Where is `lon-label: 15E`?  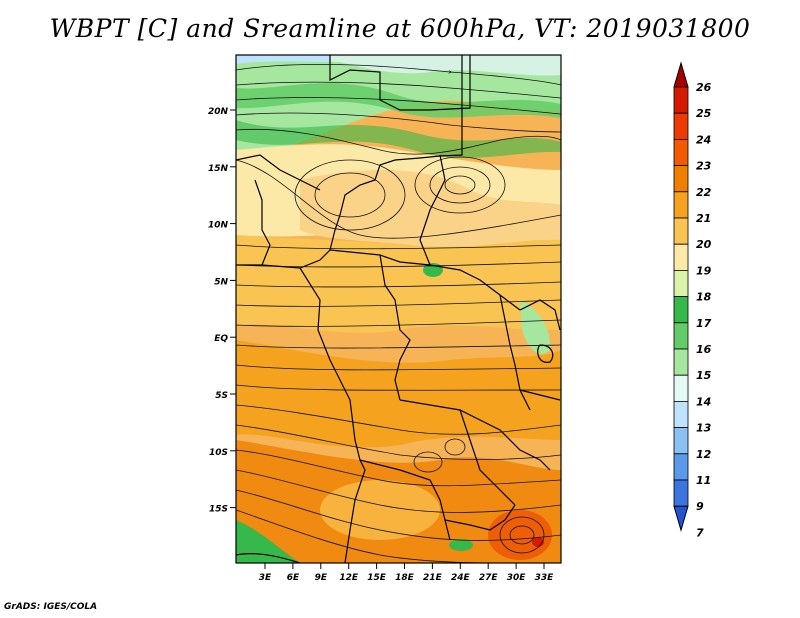 lon-label: 15E is located at coordinates (377, 578).